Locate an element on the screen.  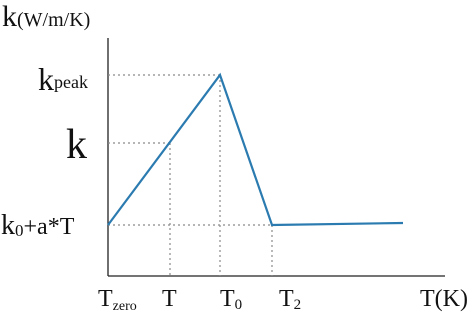
y-label: kpeak is located at coordinates (63, 79).